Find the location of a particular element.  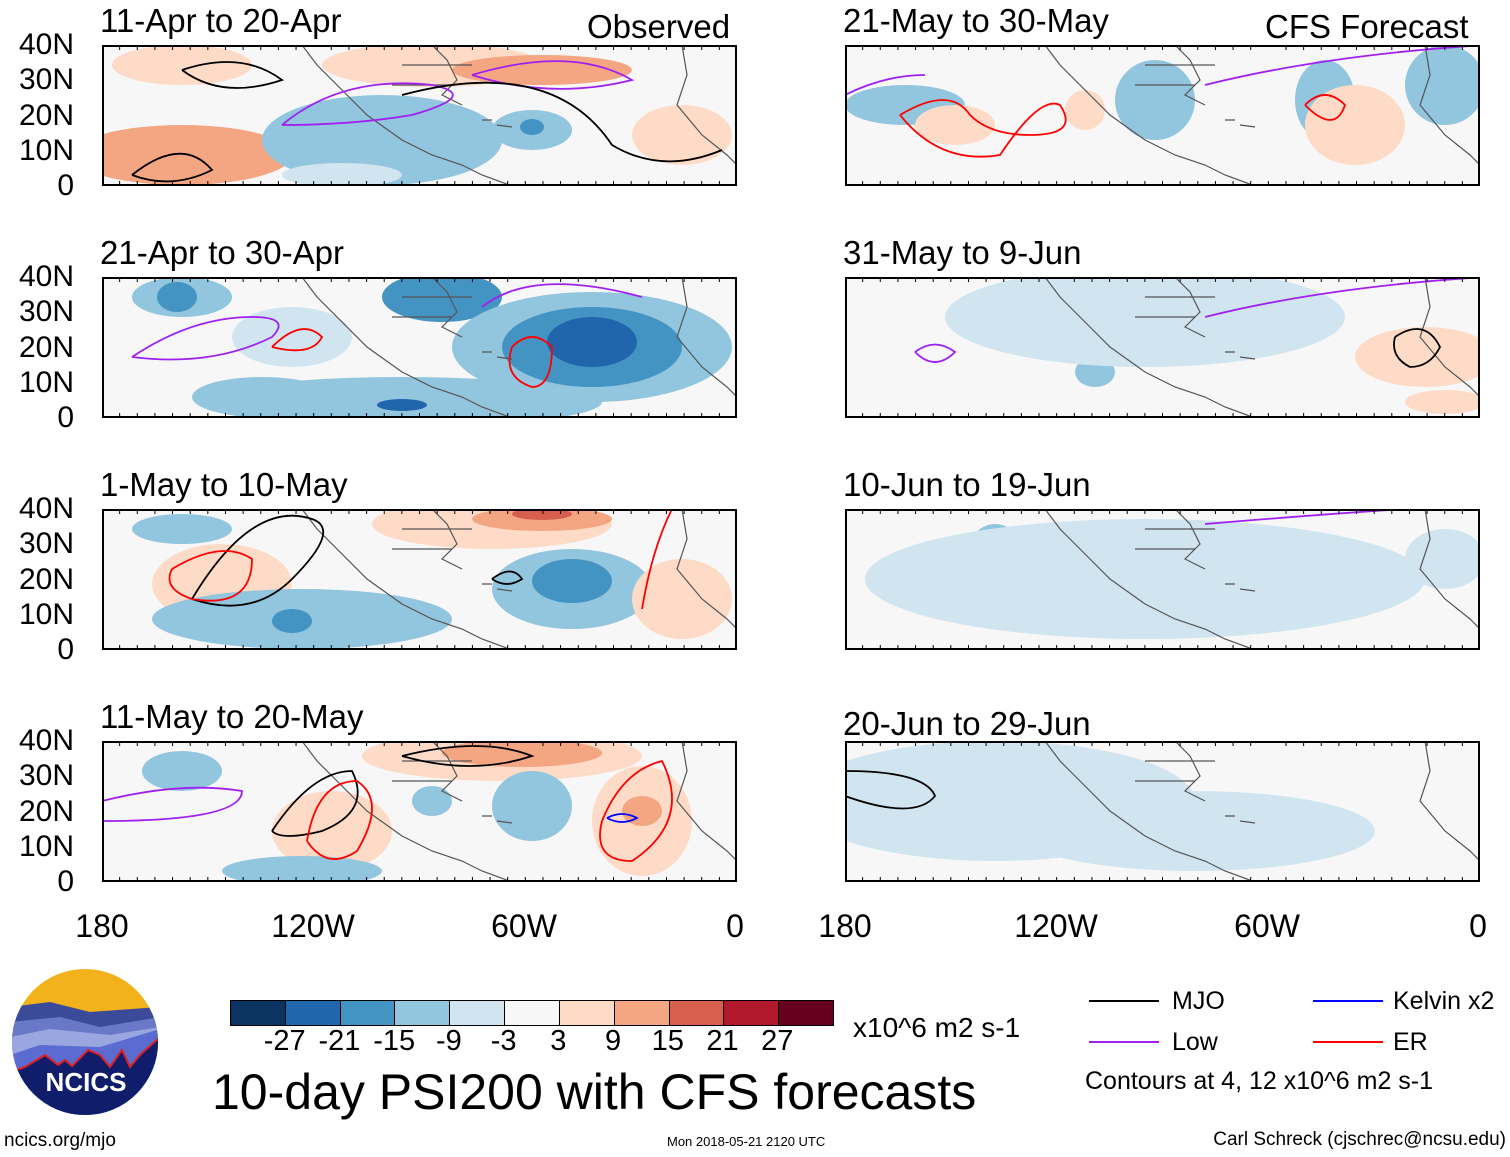

colorbar-tick-label: -15 is located at coordinates (394, 1041).